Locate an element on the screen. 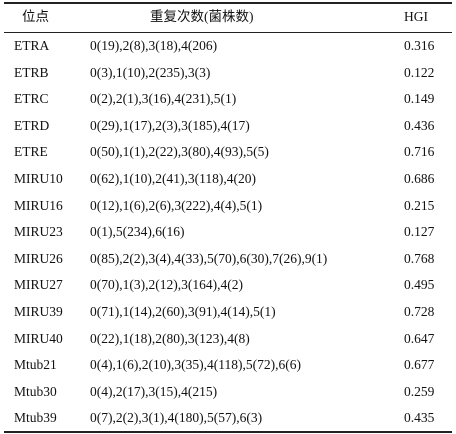  locus-cell: ETRB is located at coordinates (31, 72).